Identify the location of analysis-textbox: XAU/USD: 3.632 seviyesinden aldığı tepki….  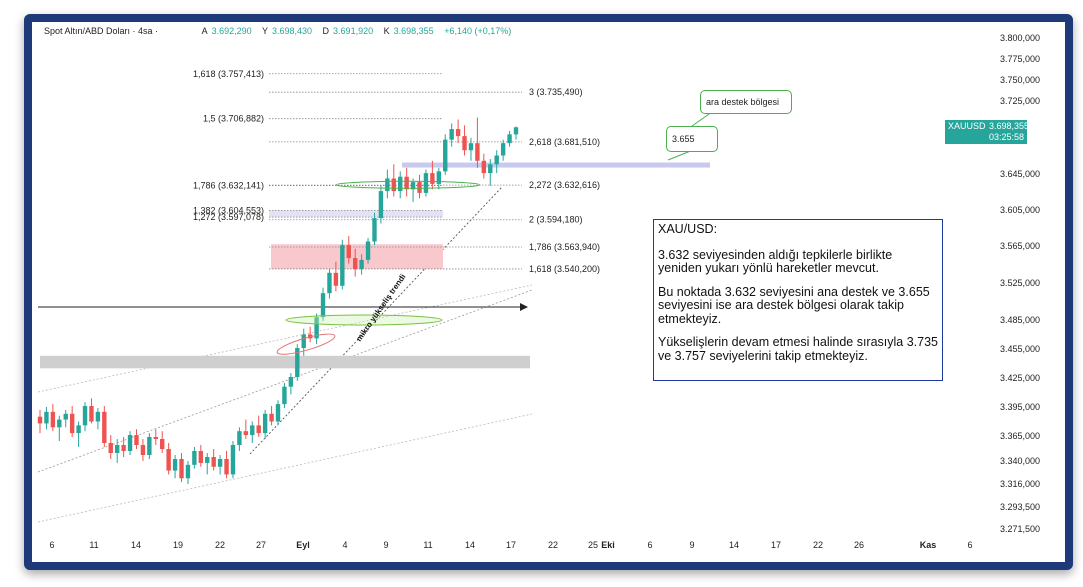
(798, 300).